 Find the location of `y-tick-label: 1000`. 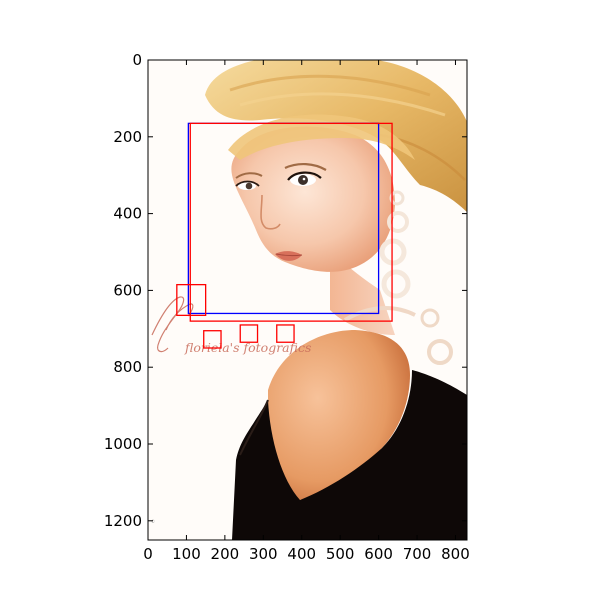

y-tick-label: 1000 is located at coordinates (123, 444).